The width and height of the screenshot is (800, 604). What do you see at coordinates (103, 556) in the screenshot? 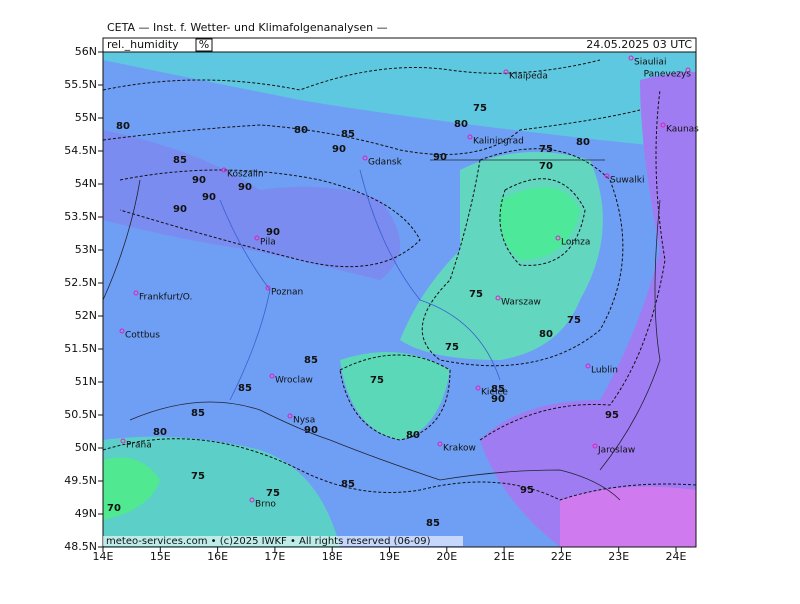
I see `lon-label: 14E` at bounding box center [103, 556].